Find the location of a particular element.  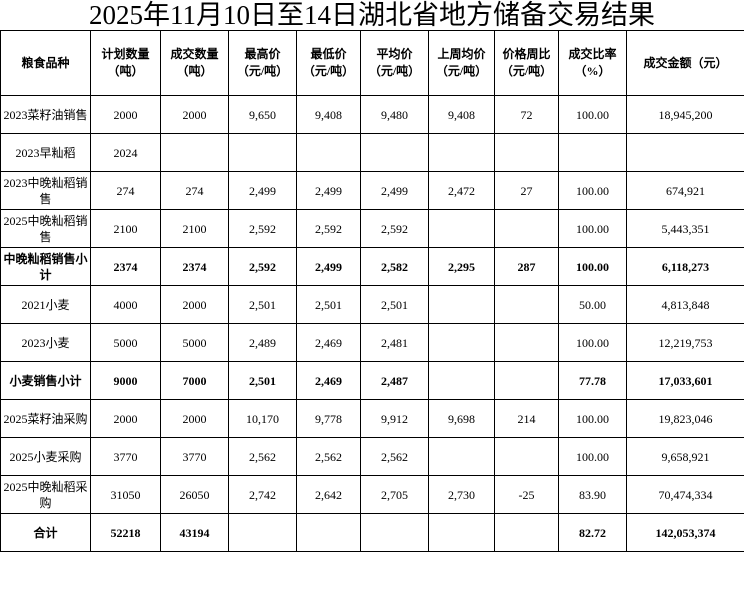

value-cell: -25 is located at coordinates (526, 494).